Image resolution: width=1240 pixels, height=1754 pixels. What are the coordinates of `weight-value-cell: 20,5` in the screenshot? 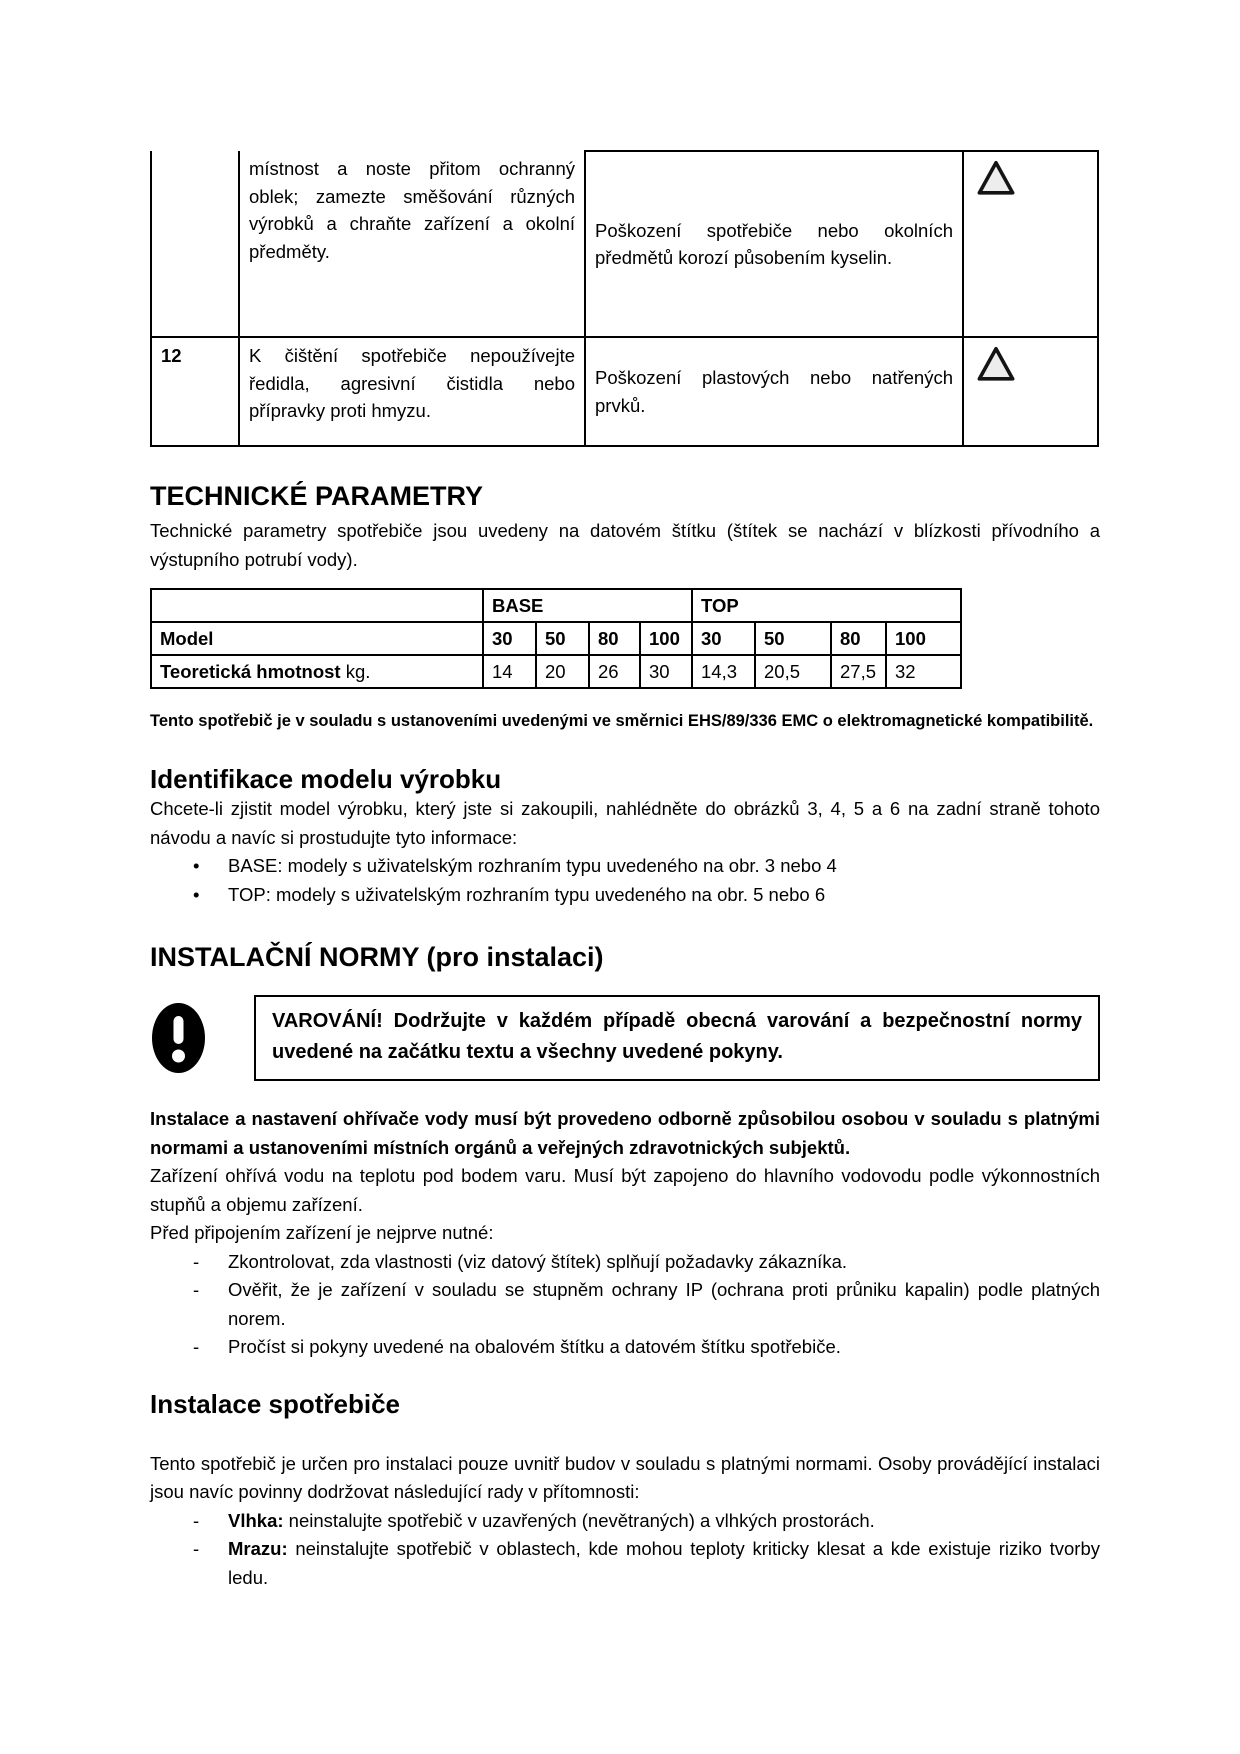 It's located at (793, 671).